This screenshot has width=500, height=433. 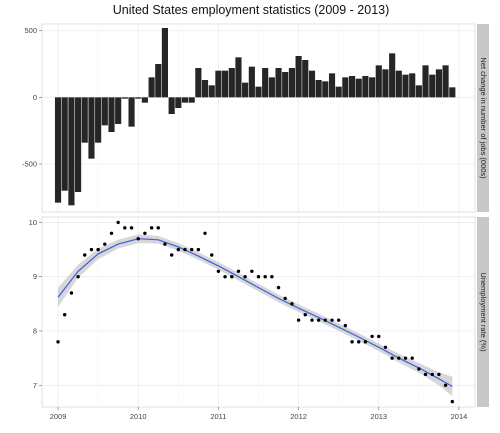 I want to click on x-axis-ticks: 2009 2010 2011 2012 2013 2014, so click(x=258, y=414).